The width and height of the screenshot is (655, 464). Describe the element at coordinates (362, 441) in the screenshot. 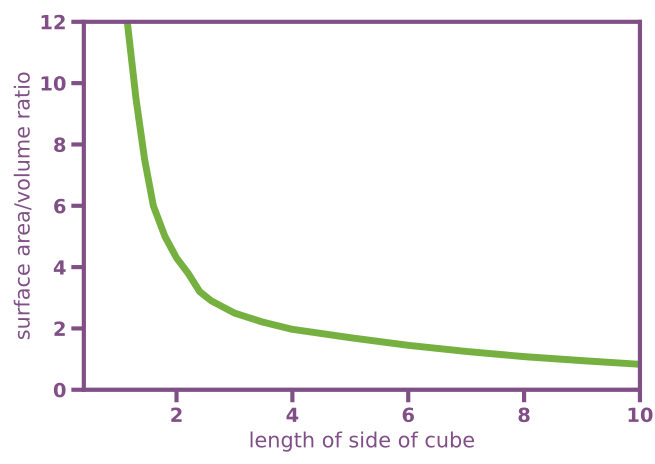

I see `x-axis-title: length of side of cube` at that location.